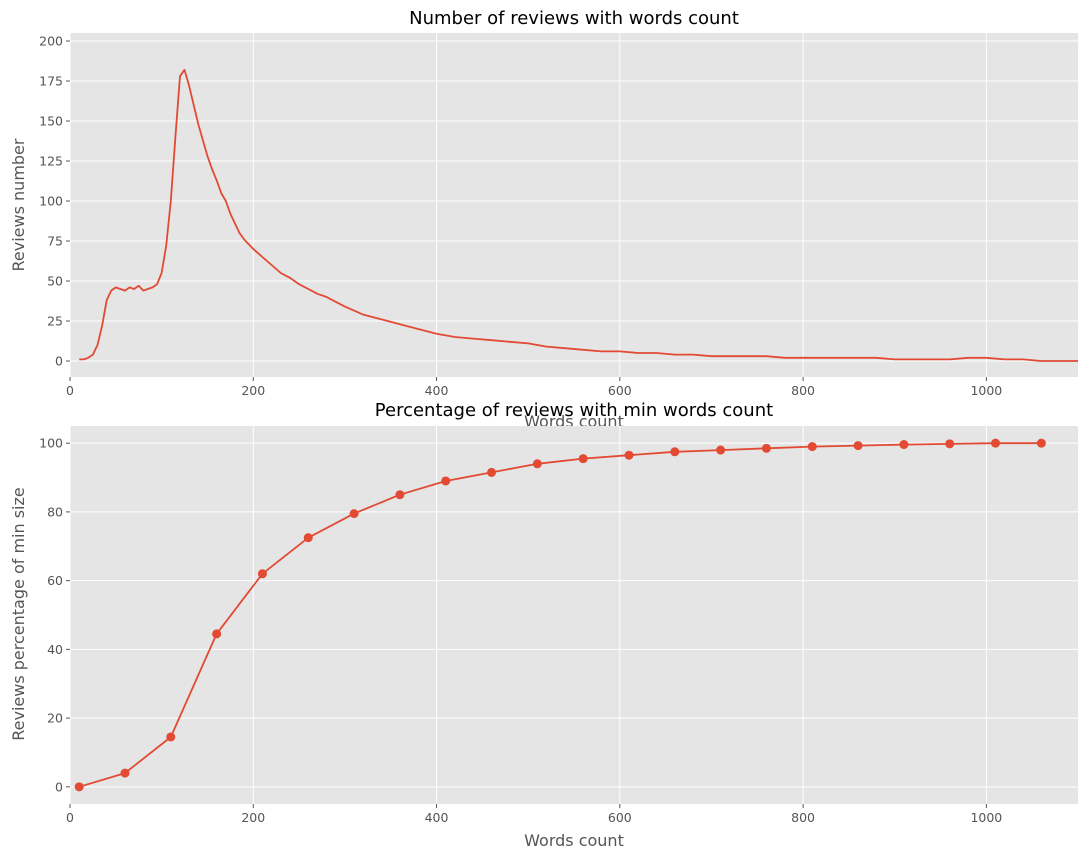 This screenshot has height=860, width=1087. Describe the element at coordinates (55, 718) in the screenshot. I see `y-tick-label: 20` at that location.